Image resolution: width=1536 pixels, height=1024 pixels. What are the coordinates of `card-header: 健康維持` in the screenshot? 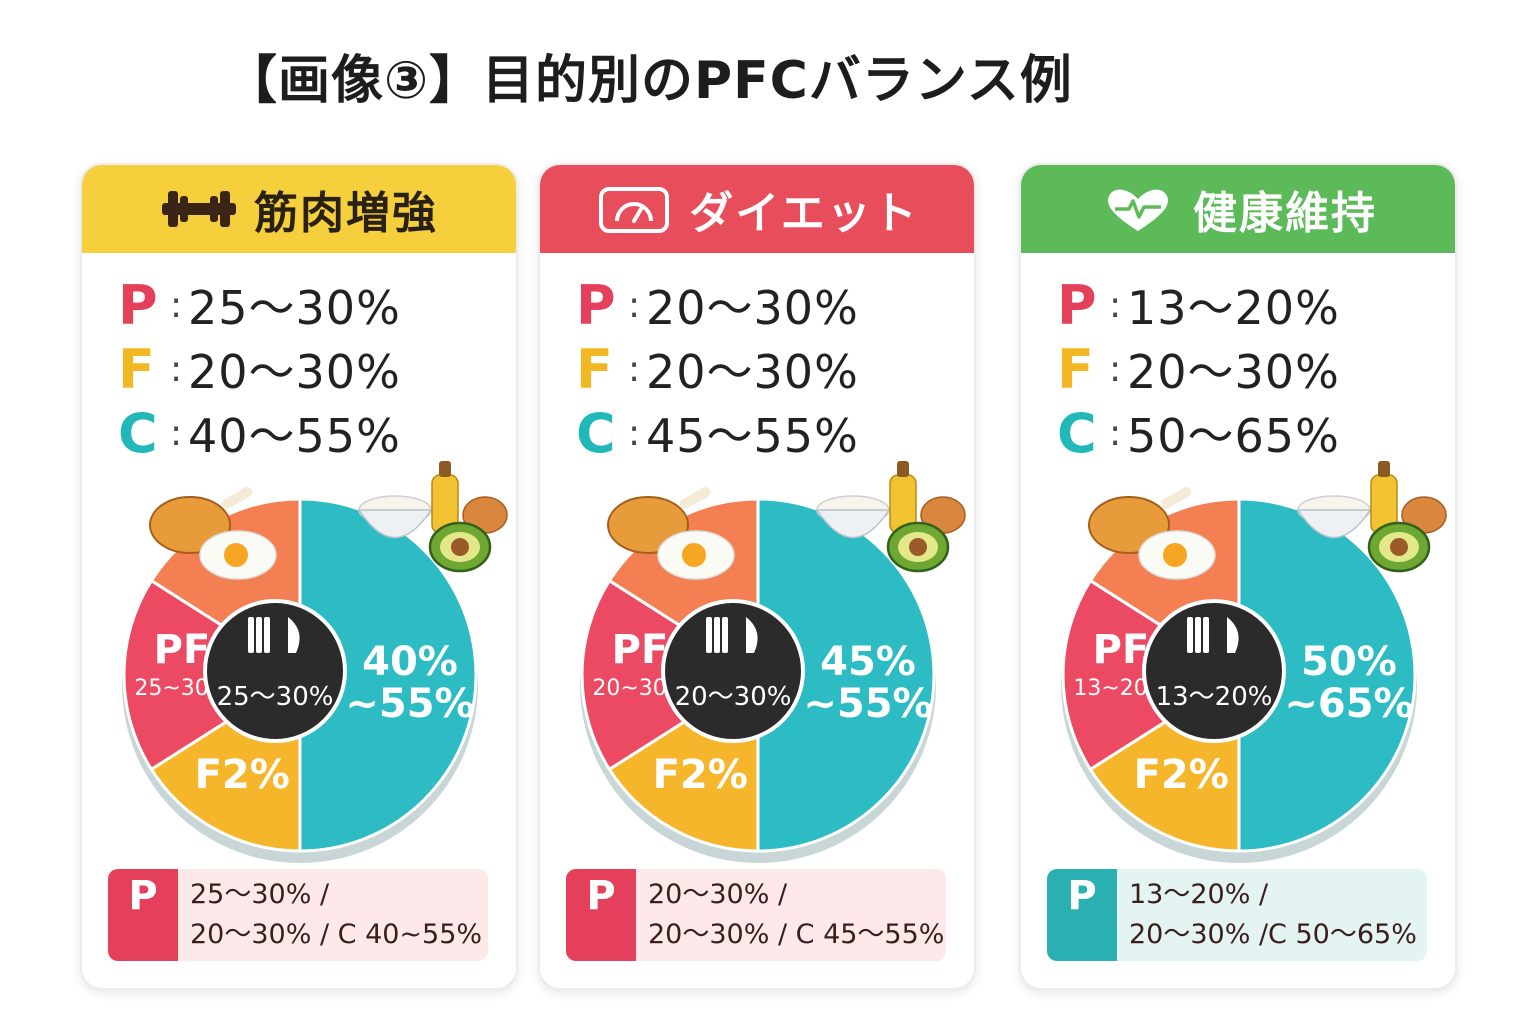 It's located at (1238, 209).